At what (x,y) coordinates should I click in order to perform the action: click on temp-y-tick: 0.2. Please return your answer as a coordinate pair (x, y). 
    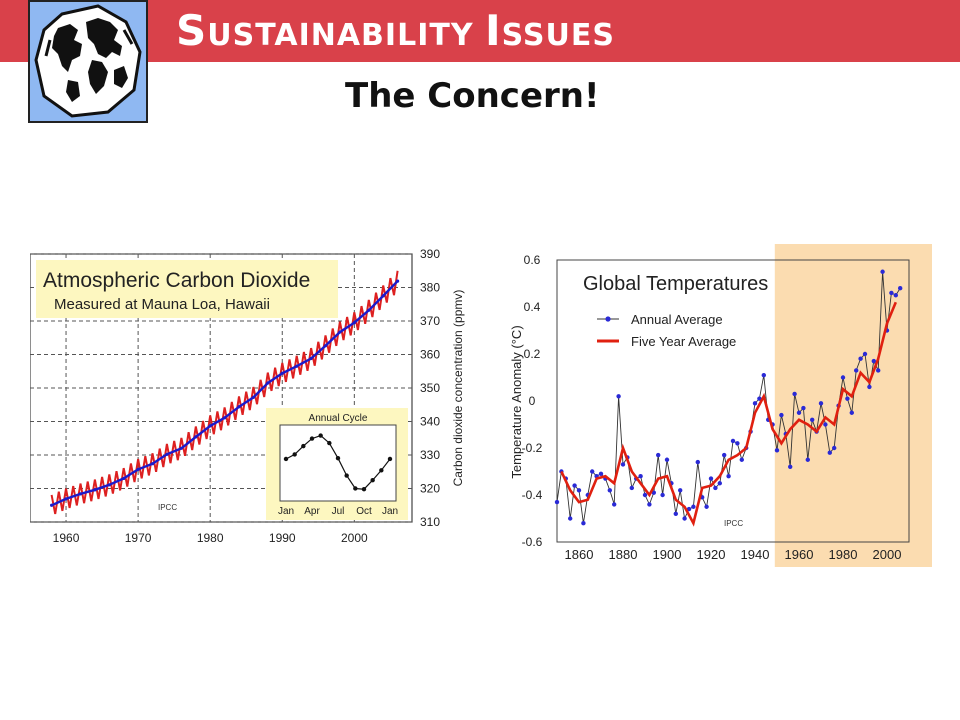
    Looking at the image, I should click on (532, 354).